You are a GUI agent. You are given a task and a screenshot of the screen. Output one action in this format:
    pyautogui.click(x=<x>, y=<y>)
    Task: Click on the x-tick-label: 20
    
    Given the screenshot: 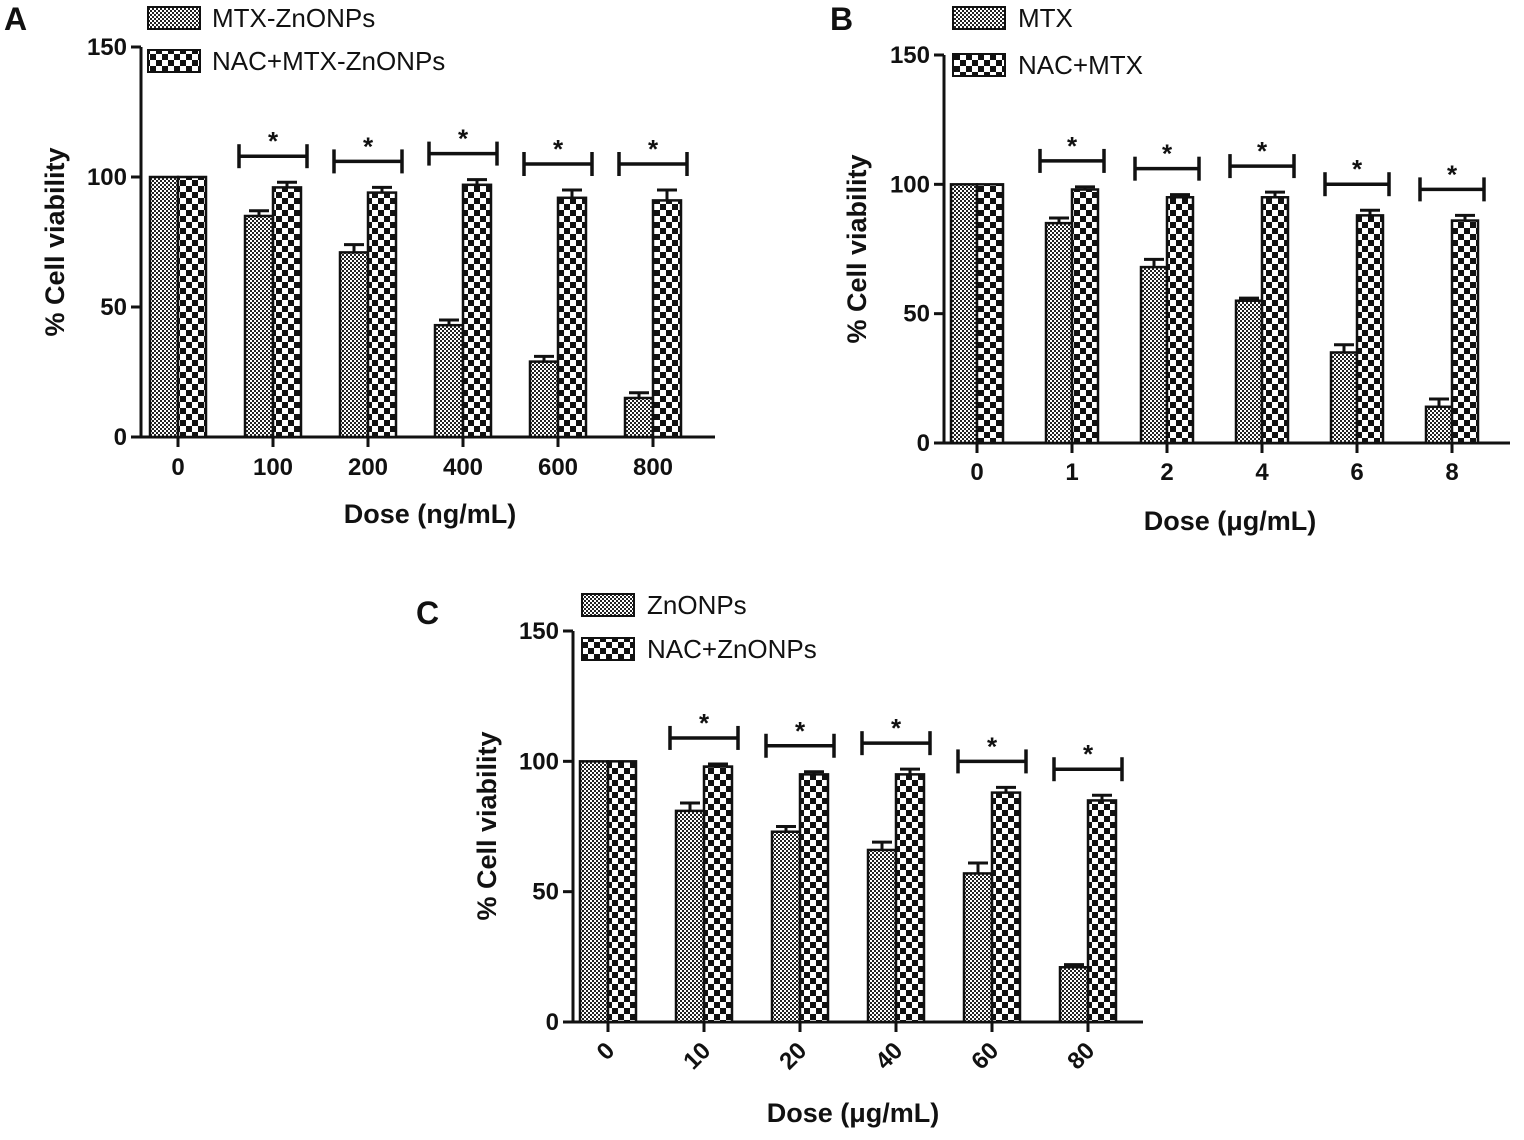 What is the action you would take?
    pyautogui.click(x=793, y=1056)
    